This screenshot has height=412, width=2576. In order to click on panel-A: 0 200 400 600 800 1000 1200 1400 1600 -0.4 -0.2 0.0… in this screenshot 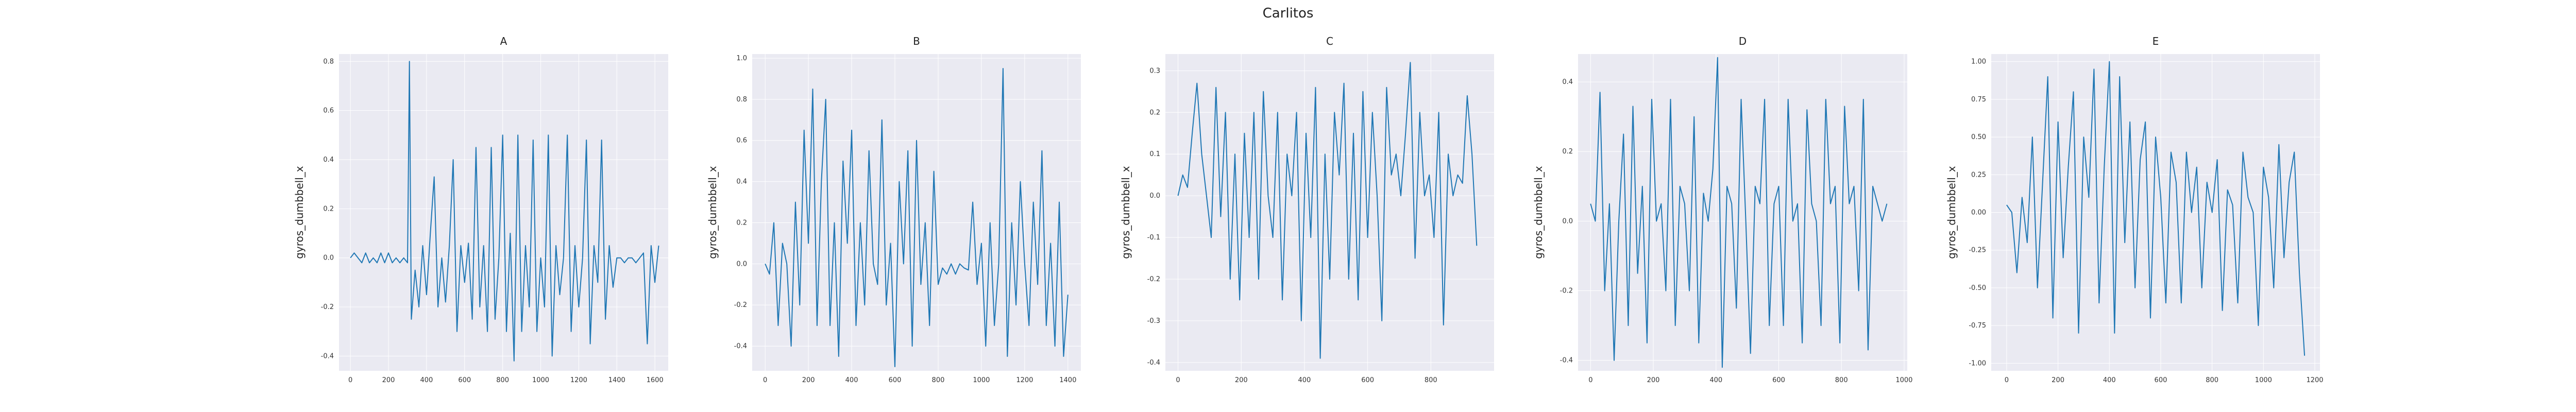, I will do `click(480, 209)`.